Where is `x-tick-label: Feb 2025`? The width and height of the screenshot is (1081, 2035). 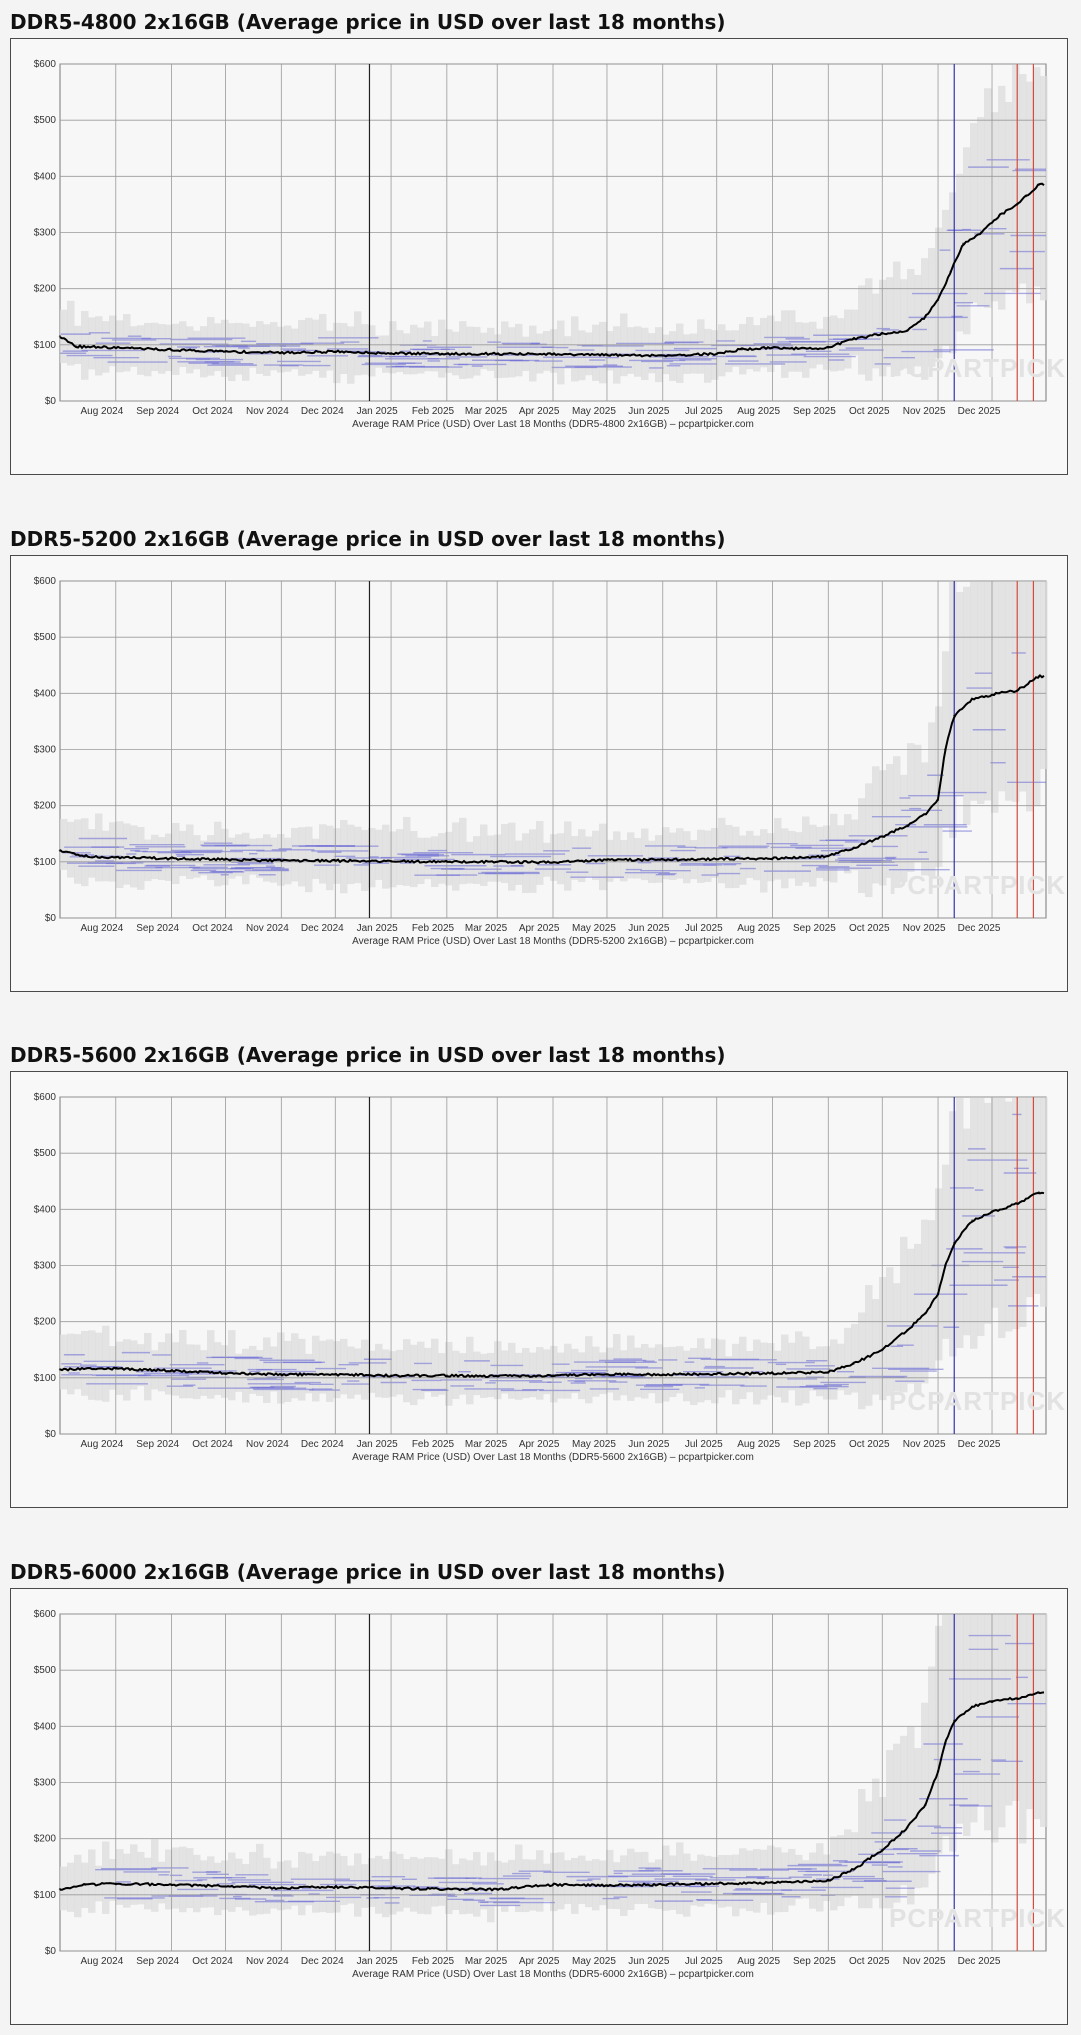 x-tick-label: Feb 2025 is located at coordinates (433, 928).